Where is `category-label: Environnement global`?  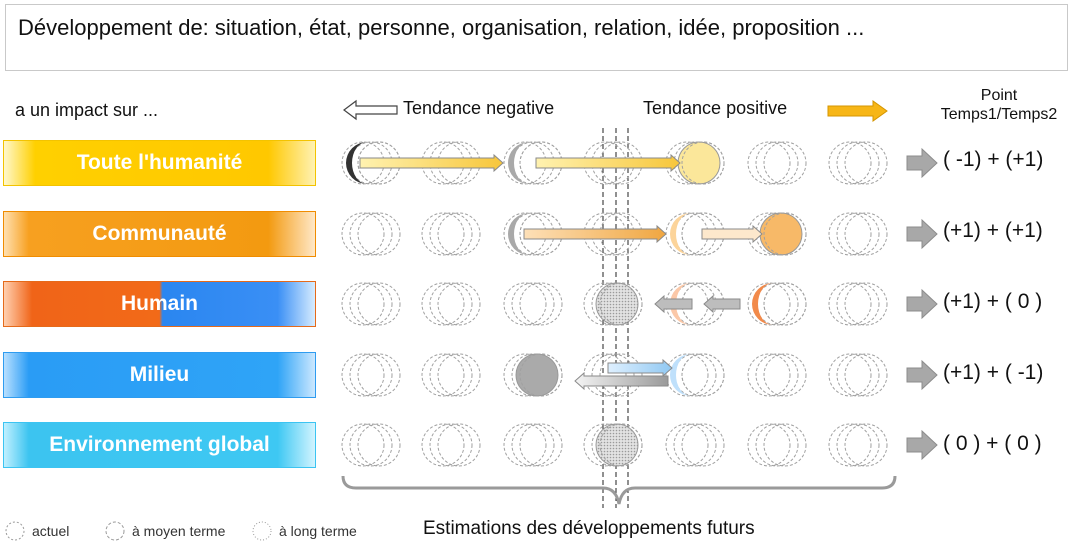
category-label: Environnement global is located at coordinates (159, 444).